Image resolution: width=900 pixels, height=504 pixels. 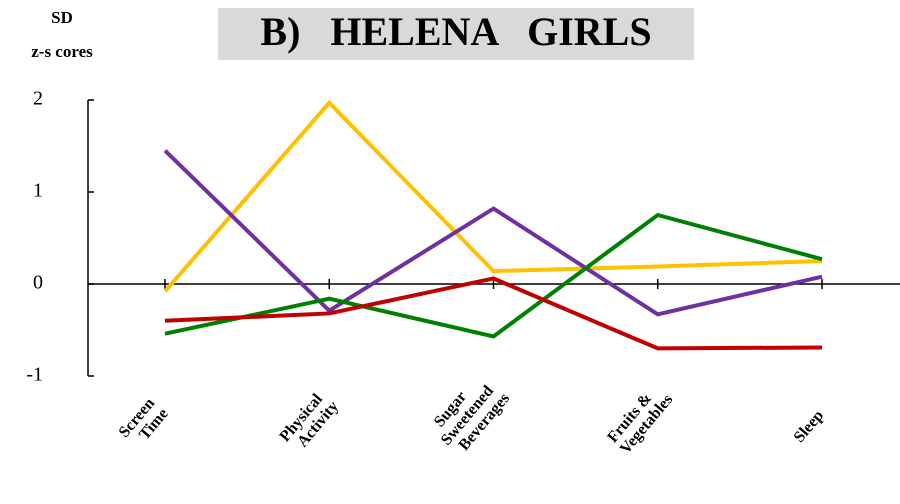 What do you see at coordinates (62, 51) in the screenshot?
I see `y-axis-label: z-s cores` at bounding box center [62, 51].